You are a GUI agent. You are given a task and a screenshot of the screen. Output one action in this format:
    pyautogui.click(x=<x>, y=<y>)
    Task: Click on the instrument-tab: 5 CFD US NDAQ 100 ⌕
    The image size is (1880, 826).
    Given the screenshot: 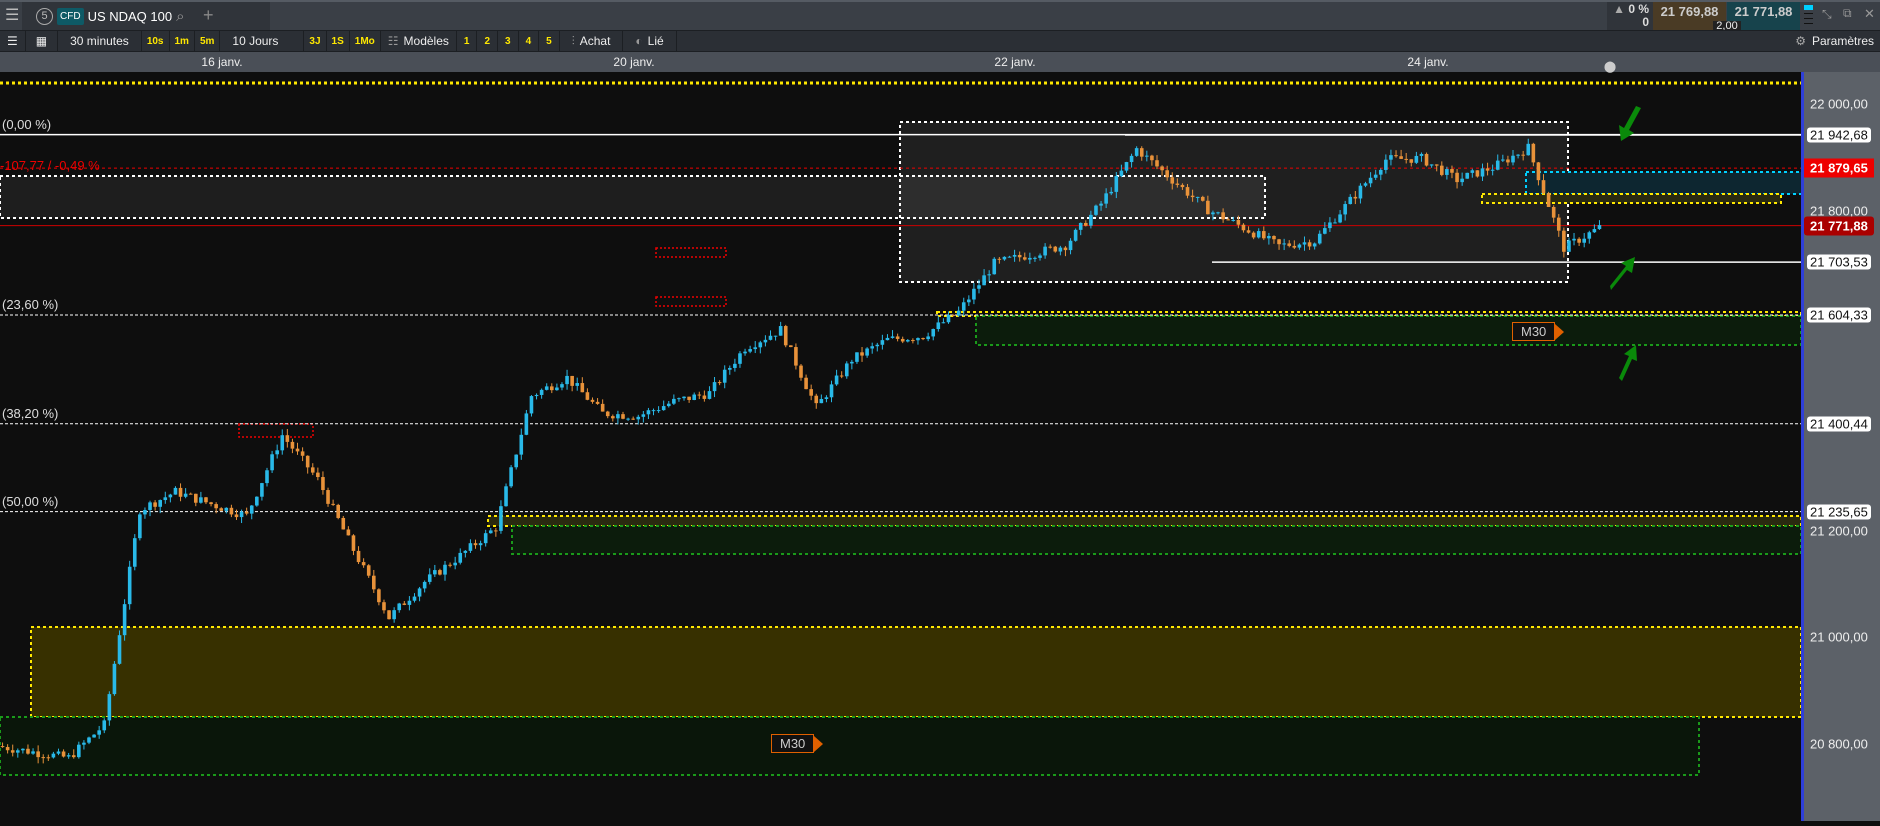 What is the action you would take?
    pyautogui.click(x=146, y=16)
    